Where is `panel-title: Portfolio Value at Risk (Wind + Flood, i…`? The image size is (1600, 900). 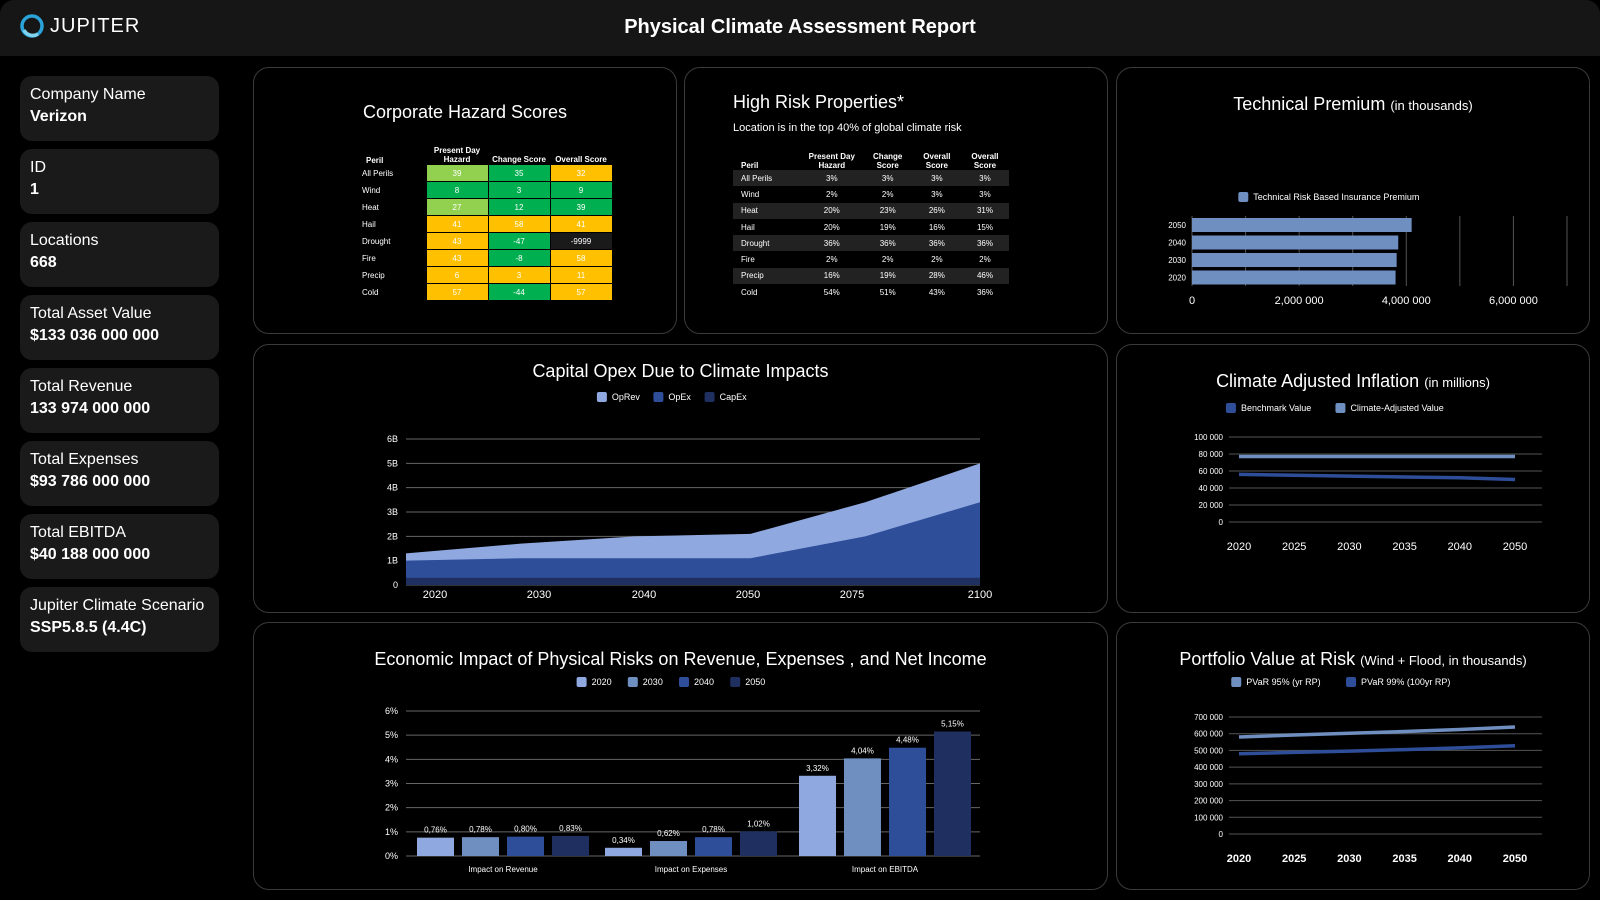
panel-title: Portfolio Value at Risk (Wind + Flood, i… is located at coordinates (1353, 659).